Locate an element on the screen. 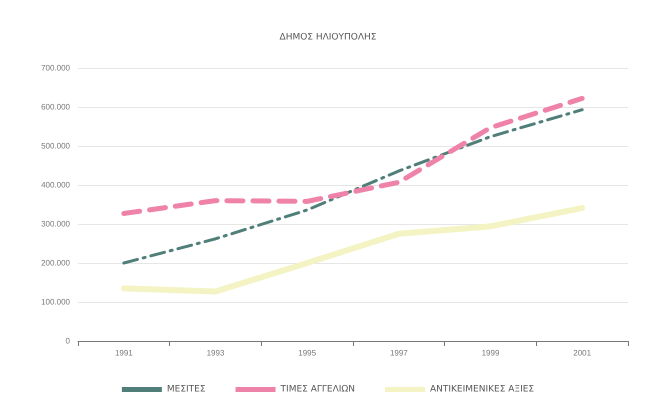  y-tick-label: 0 is located at coordinates (68, 341).